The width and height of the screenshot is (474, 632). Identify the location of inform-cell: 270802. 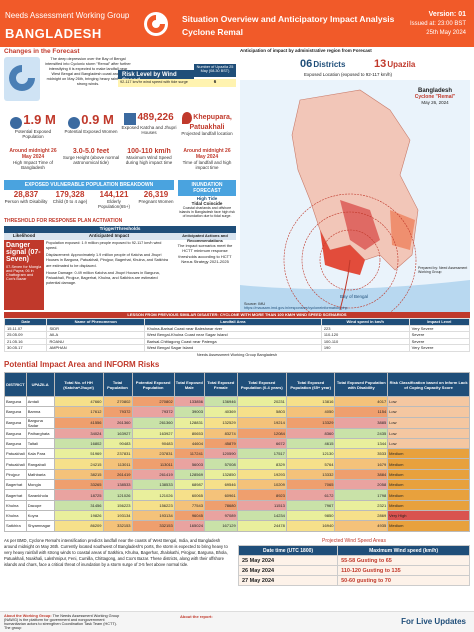
(153, 401).